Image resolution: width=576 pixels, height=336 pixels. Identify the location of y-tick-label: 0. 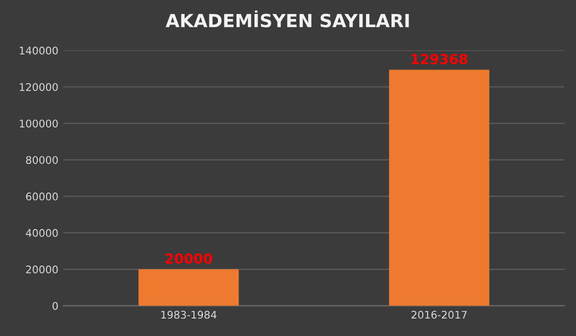
(55, 306).